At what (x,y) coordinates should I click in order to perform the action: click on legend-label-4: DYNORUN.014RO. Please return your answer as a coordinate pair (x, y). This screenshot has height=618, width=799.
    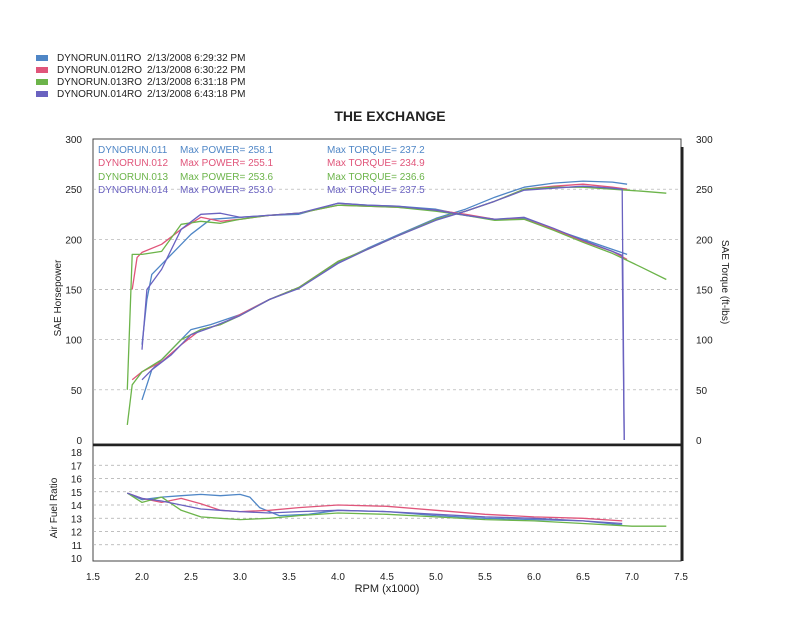
    Looking at the image, I should click on (99, 94).